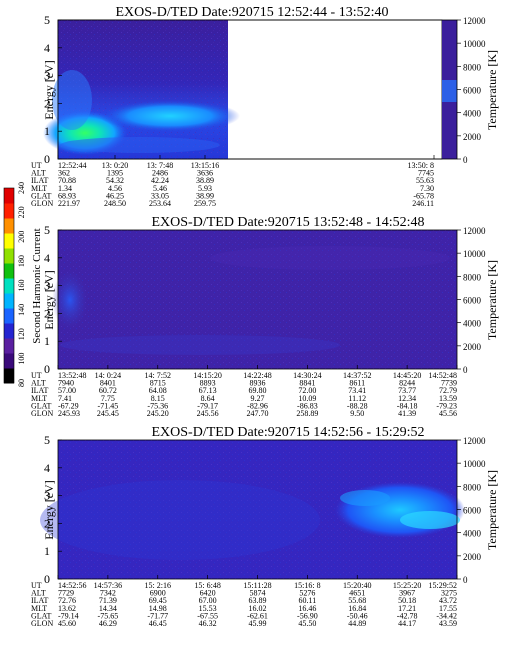  Describe the element at coordinates (53, 89) in the screenshot. I see `panel-1-y-ticks: 0 1 2 3 4 5` at that location.